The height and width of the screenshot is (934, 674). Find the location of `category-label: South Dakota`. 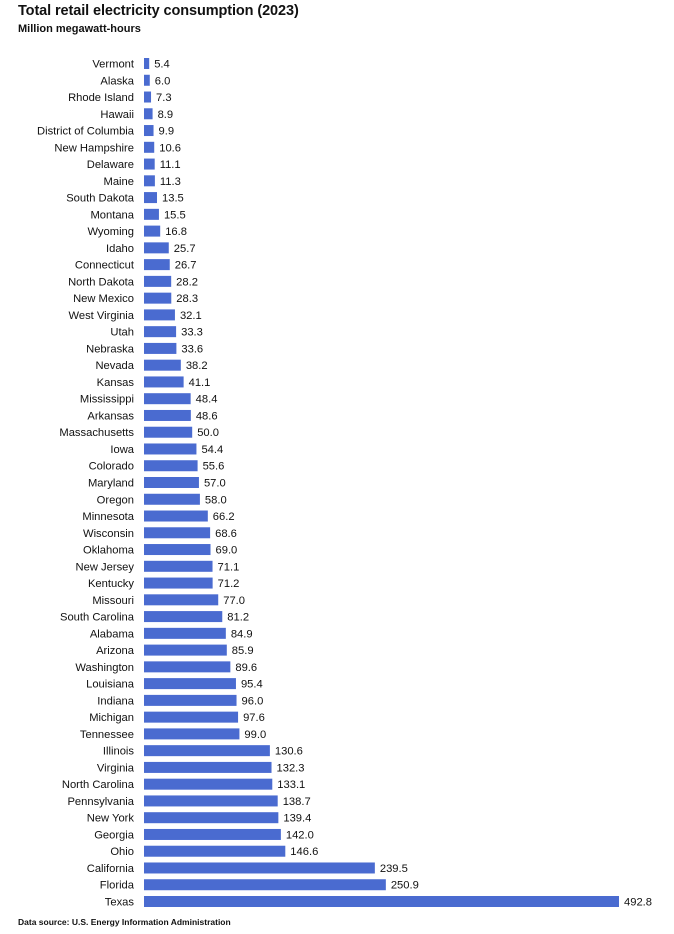

category-label: South Dakota is located at coordinates (100, 199).